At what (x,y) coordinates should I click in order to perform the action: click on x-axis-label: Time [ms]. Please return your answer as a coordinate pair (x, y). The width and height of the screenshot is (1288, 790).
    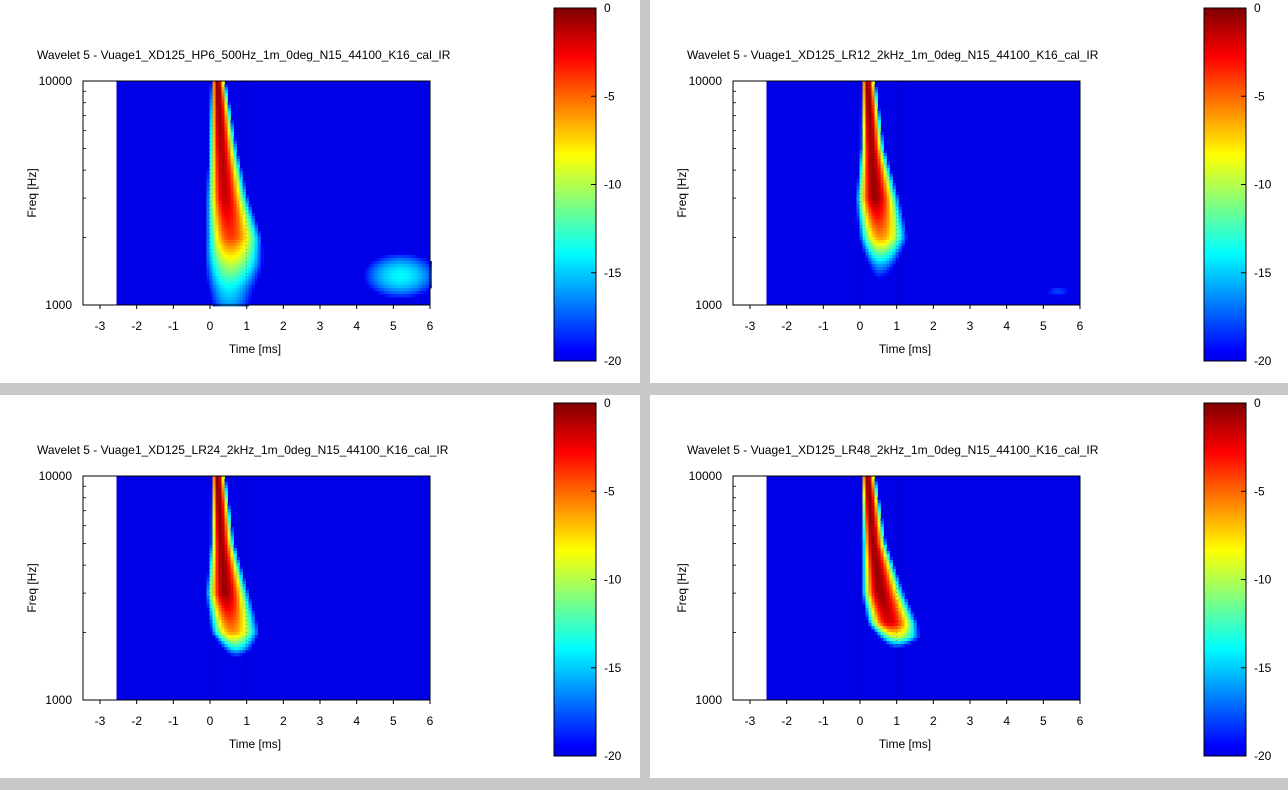
    Looking at the image, I should click on (255, 744).